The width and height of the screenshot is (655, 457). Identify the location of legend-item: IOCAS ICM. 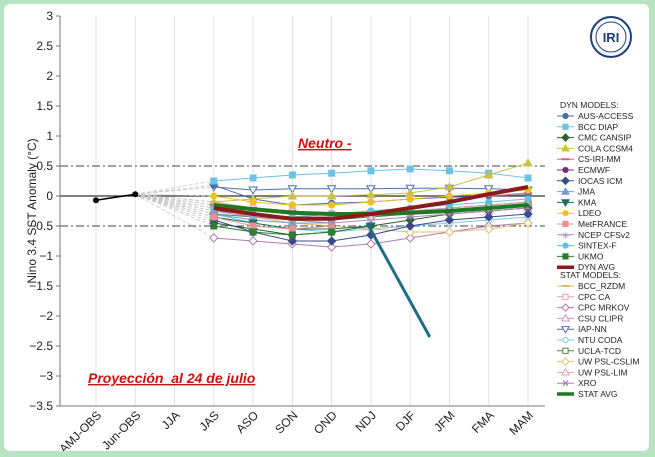
(589, 181).